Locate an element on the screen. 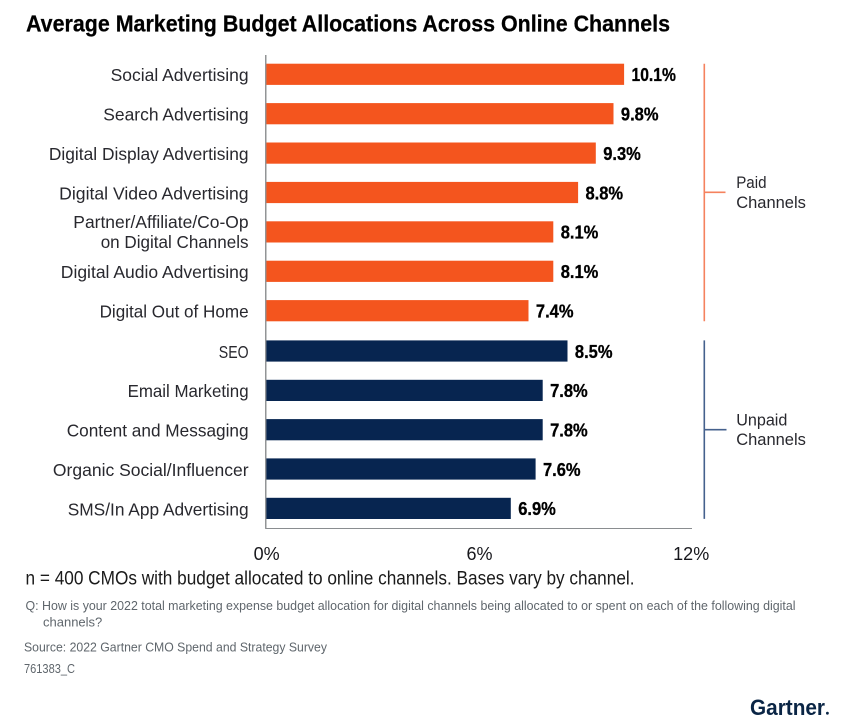 This screenshot has height=728, width=851. svg-text: 761383_C is located at coordinates (49, 668).